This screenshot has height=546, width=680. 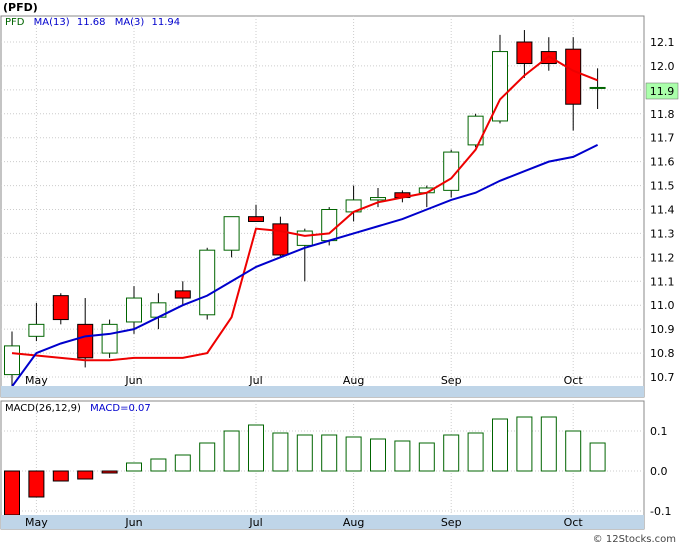 What do you see at coordinates (166, 22) in the screenshot?
I see `legend-ma3-value: 11.94` at bounding box center [166, 22].